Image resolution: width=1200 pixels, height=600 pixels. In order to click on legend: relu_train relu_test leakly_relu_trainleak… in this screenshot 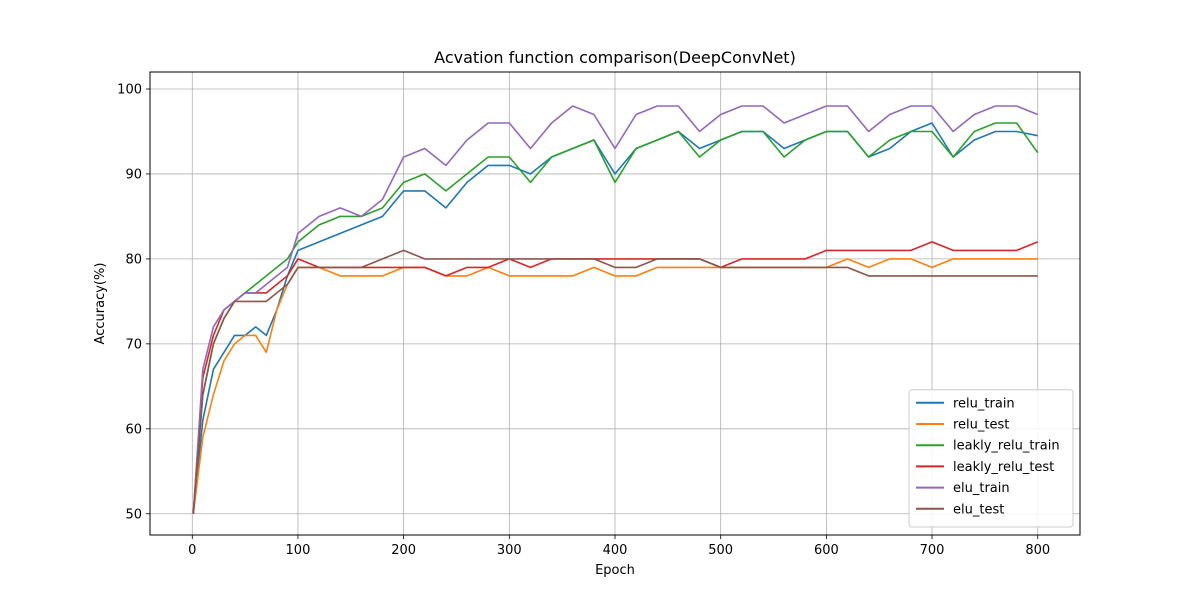, I will do `click(991, 458)`.